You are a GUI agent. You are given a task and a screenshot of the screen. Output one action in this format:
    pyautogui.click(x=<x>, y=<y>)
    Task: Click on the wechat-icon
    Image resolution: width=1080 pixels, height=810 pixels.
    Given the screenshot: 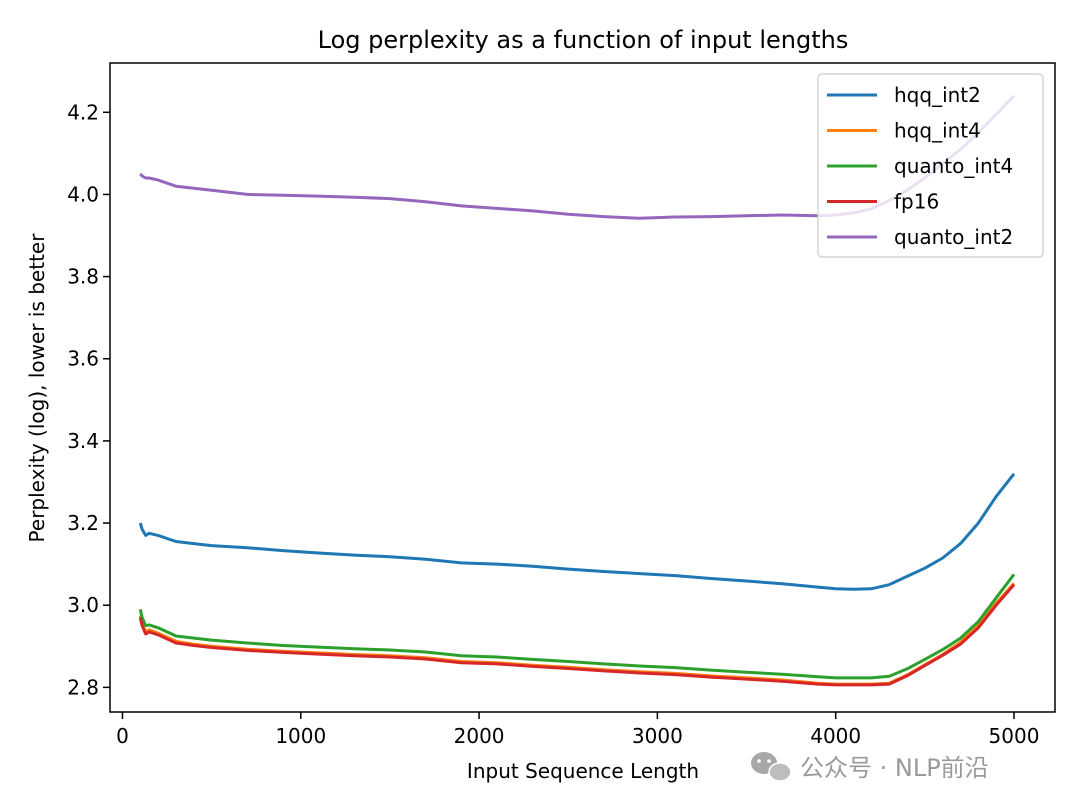 What is the action you would take?
    pyautogui.click(x=771, y=767)
    